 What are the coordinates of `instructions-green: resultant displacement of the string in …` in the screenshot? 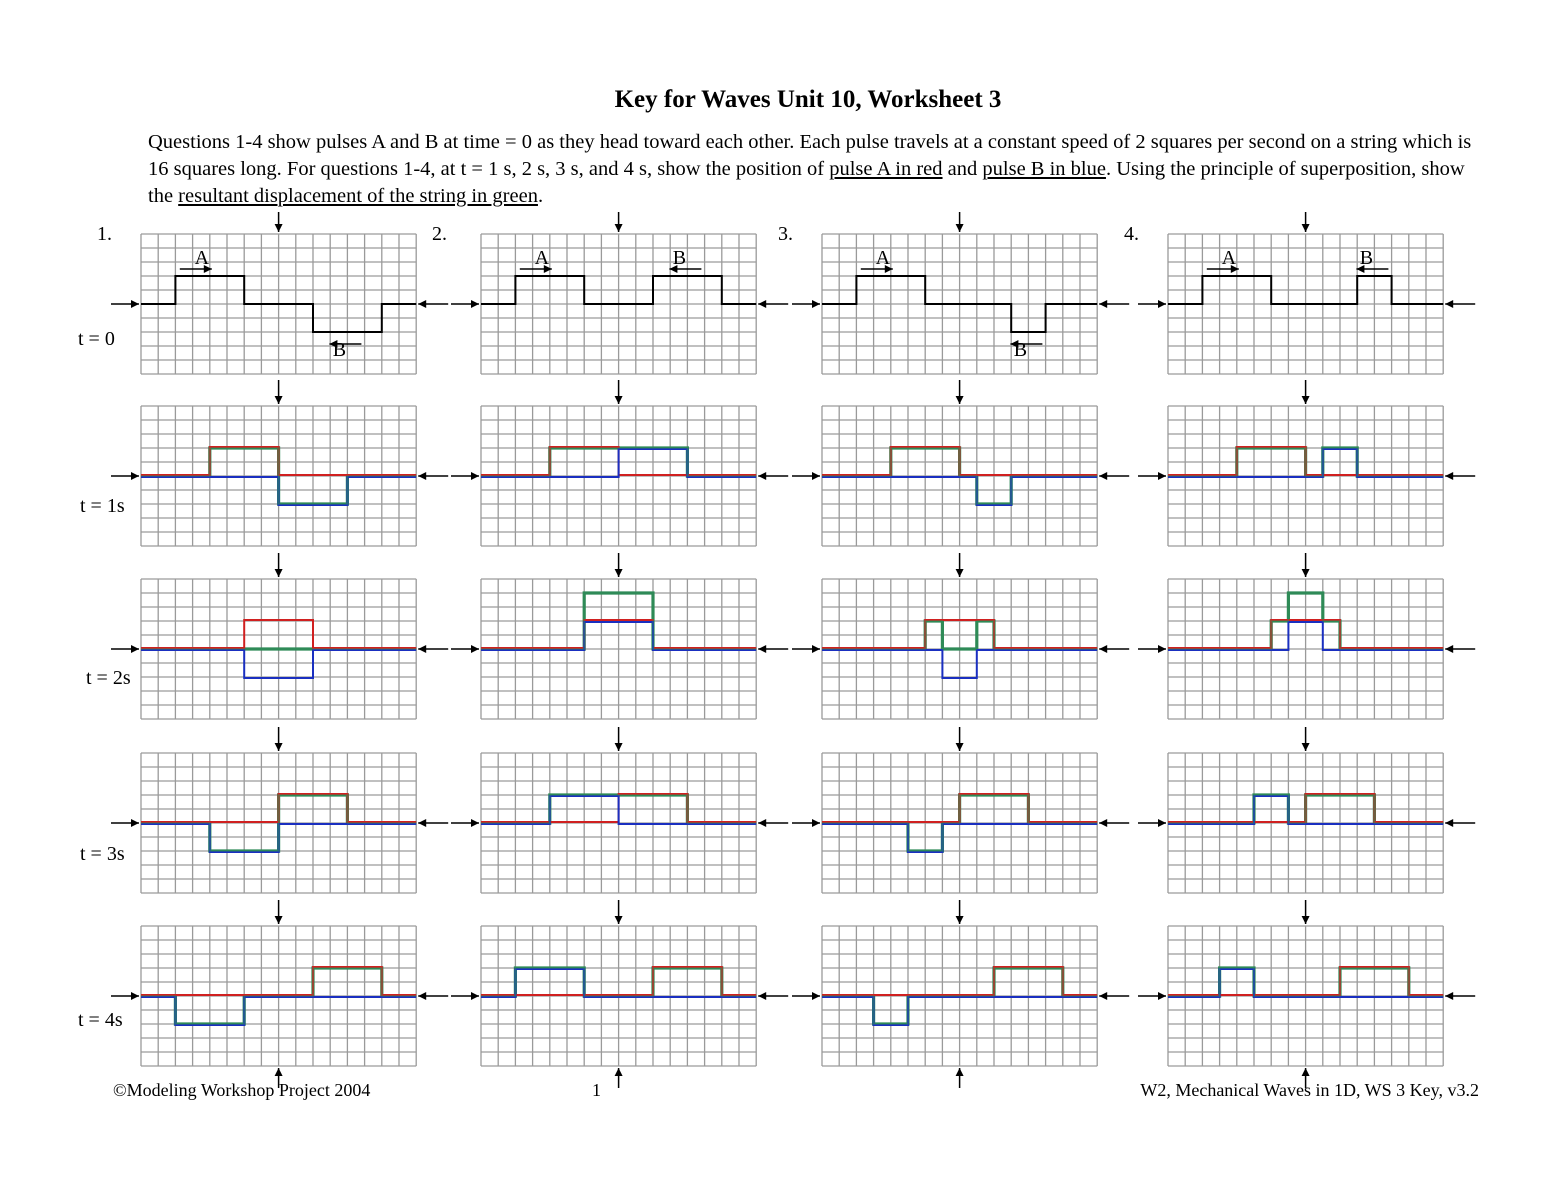 It's located at (358, 196).